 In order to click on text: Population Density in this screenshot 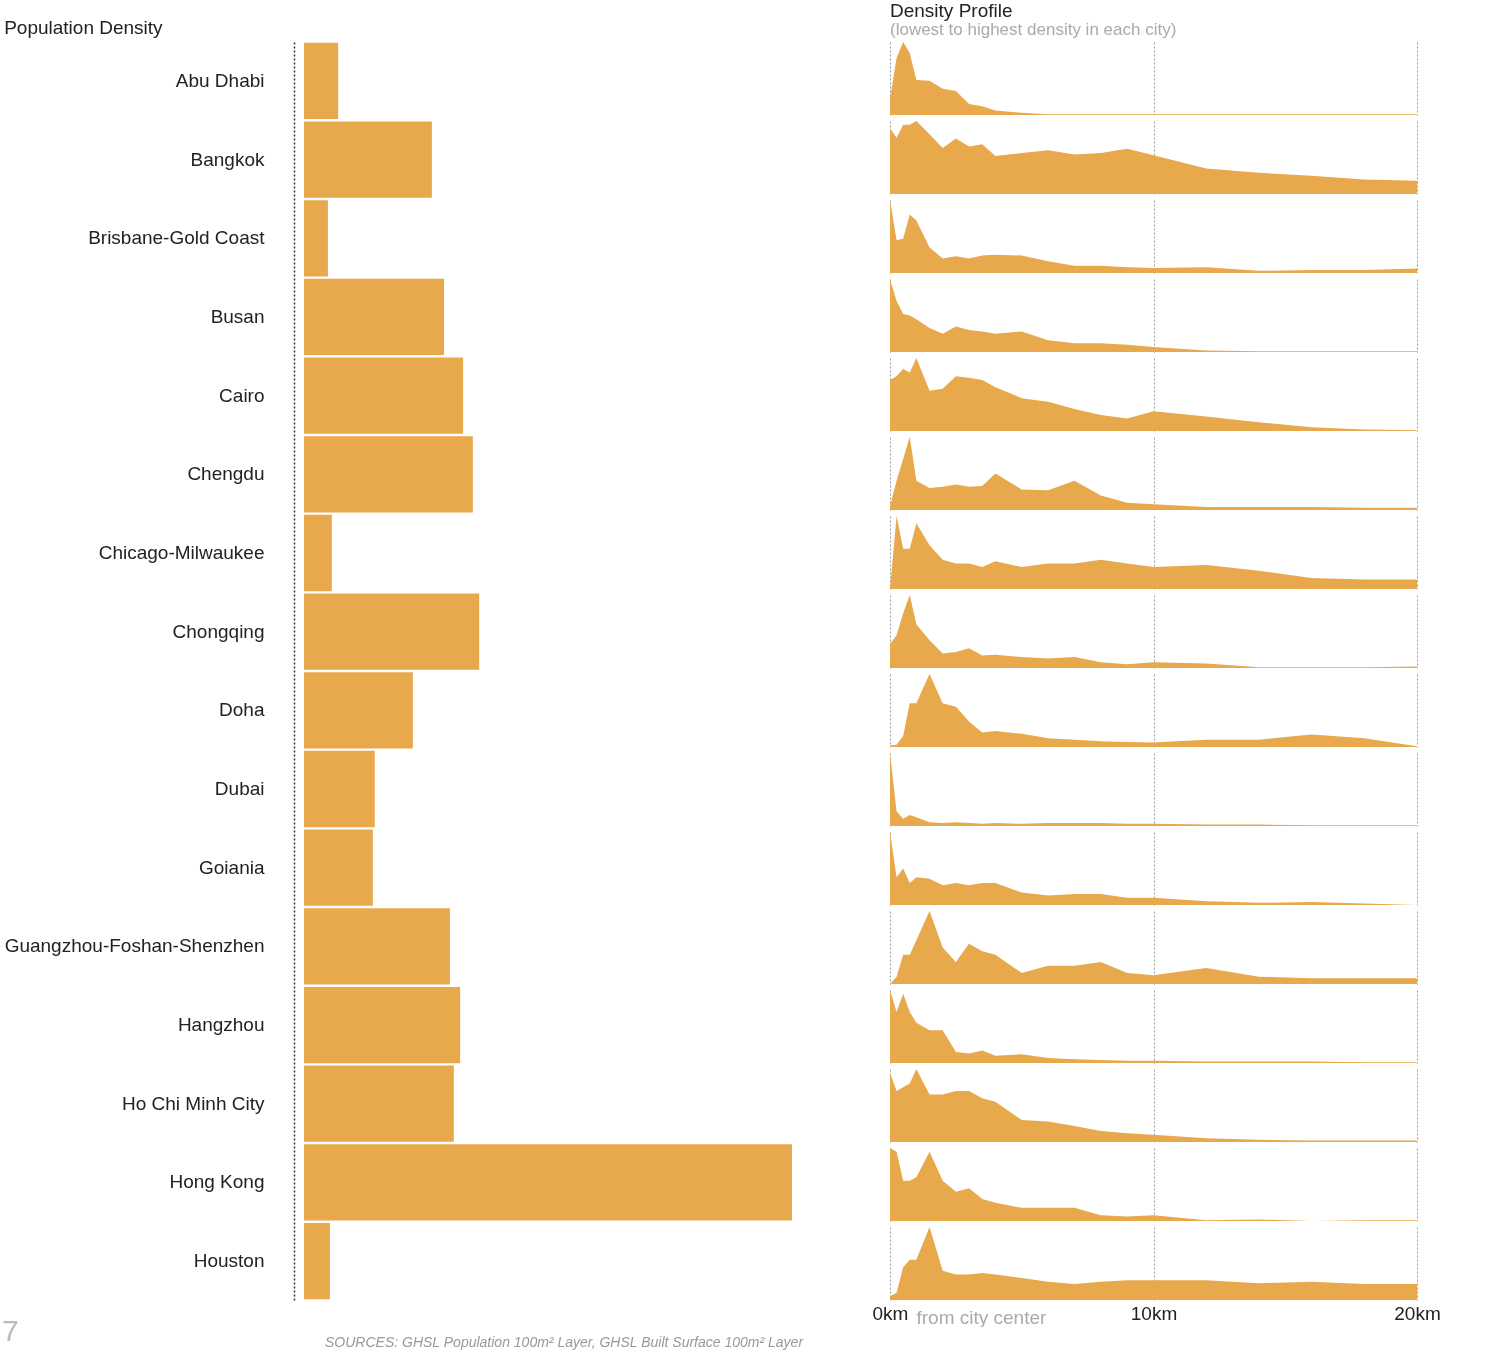, I will do `click(84, 27)`.